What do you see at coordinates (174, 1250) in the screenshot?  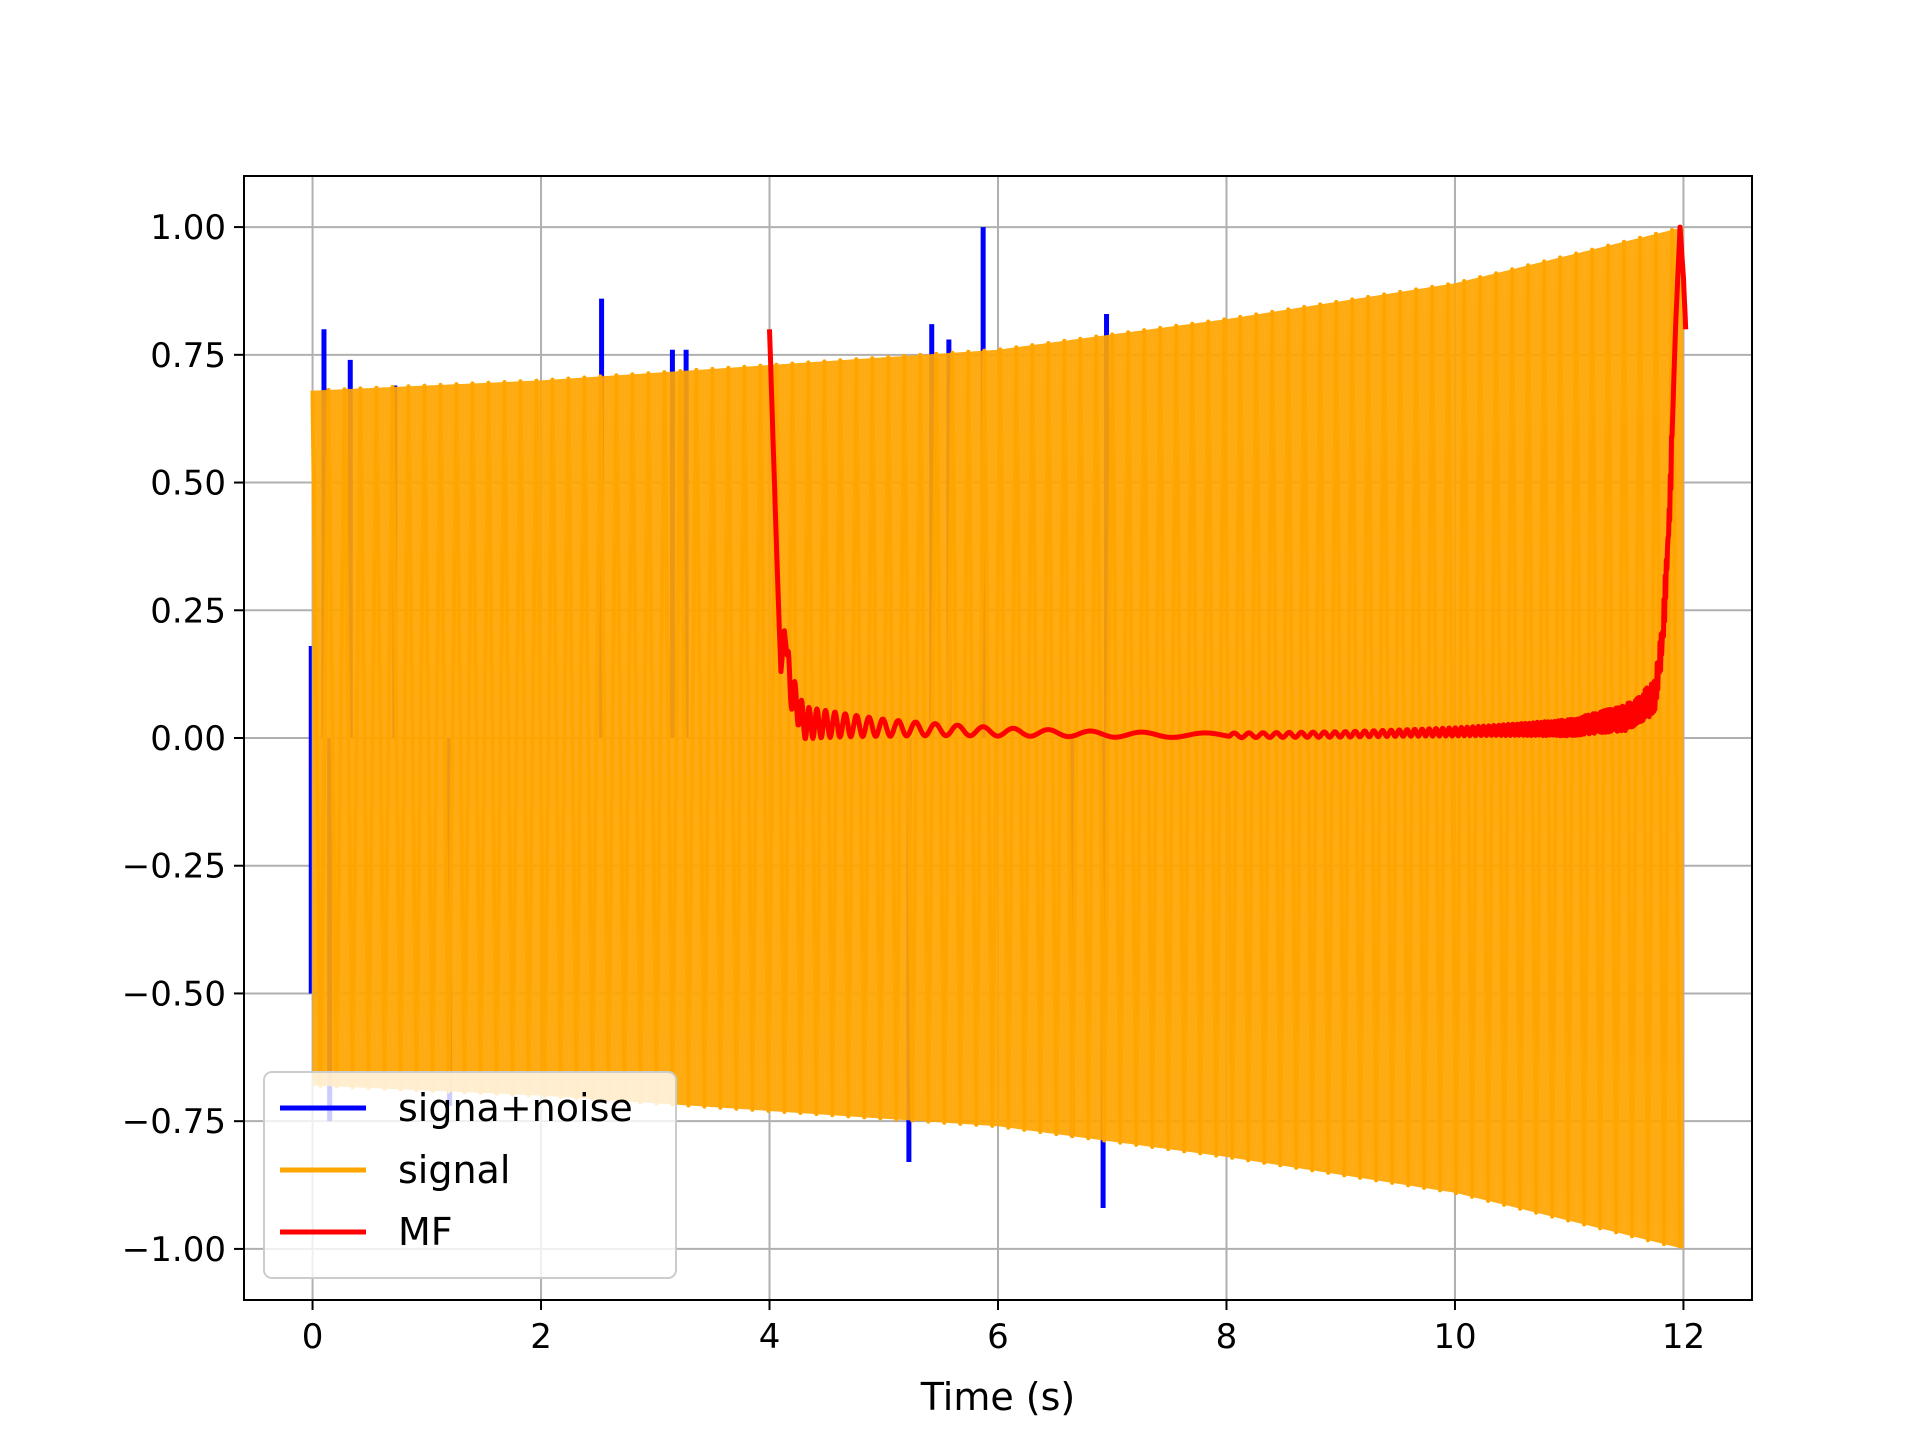 I see `y-tick-label: −1.00` at bounding box center [174, 1250].